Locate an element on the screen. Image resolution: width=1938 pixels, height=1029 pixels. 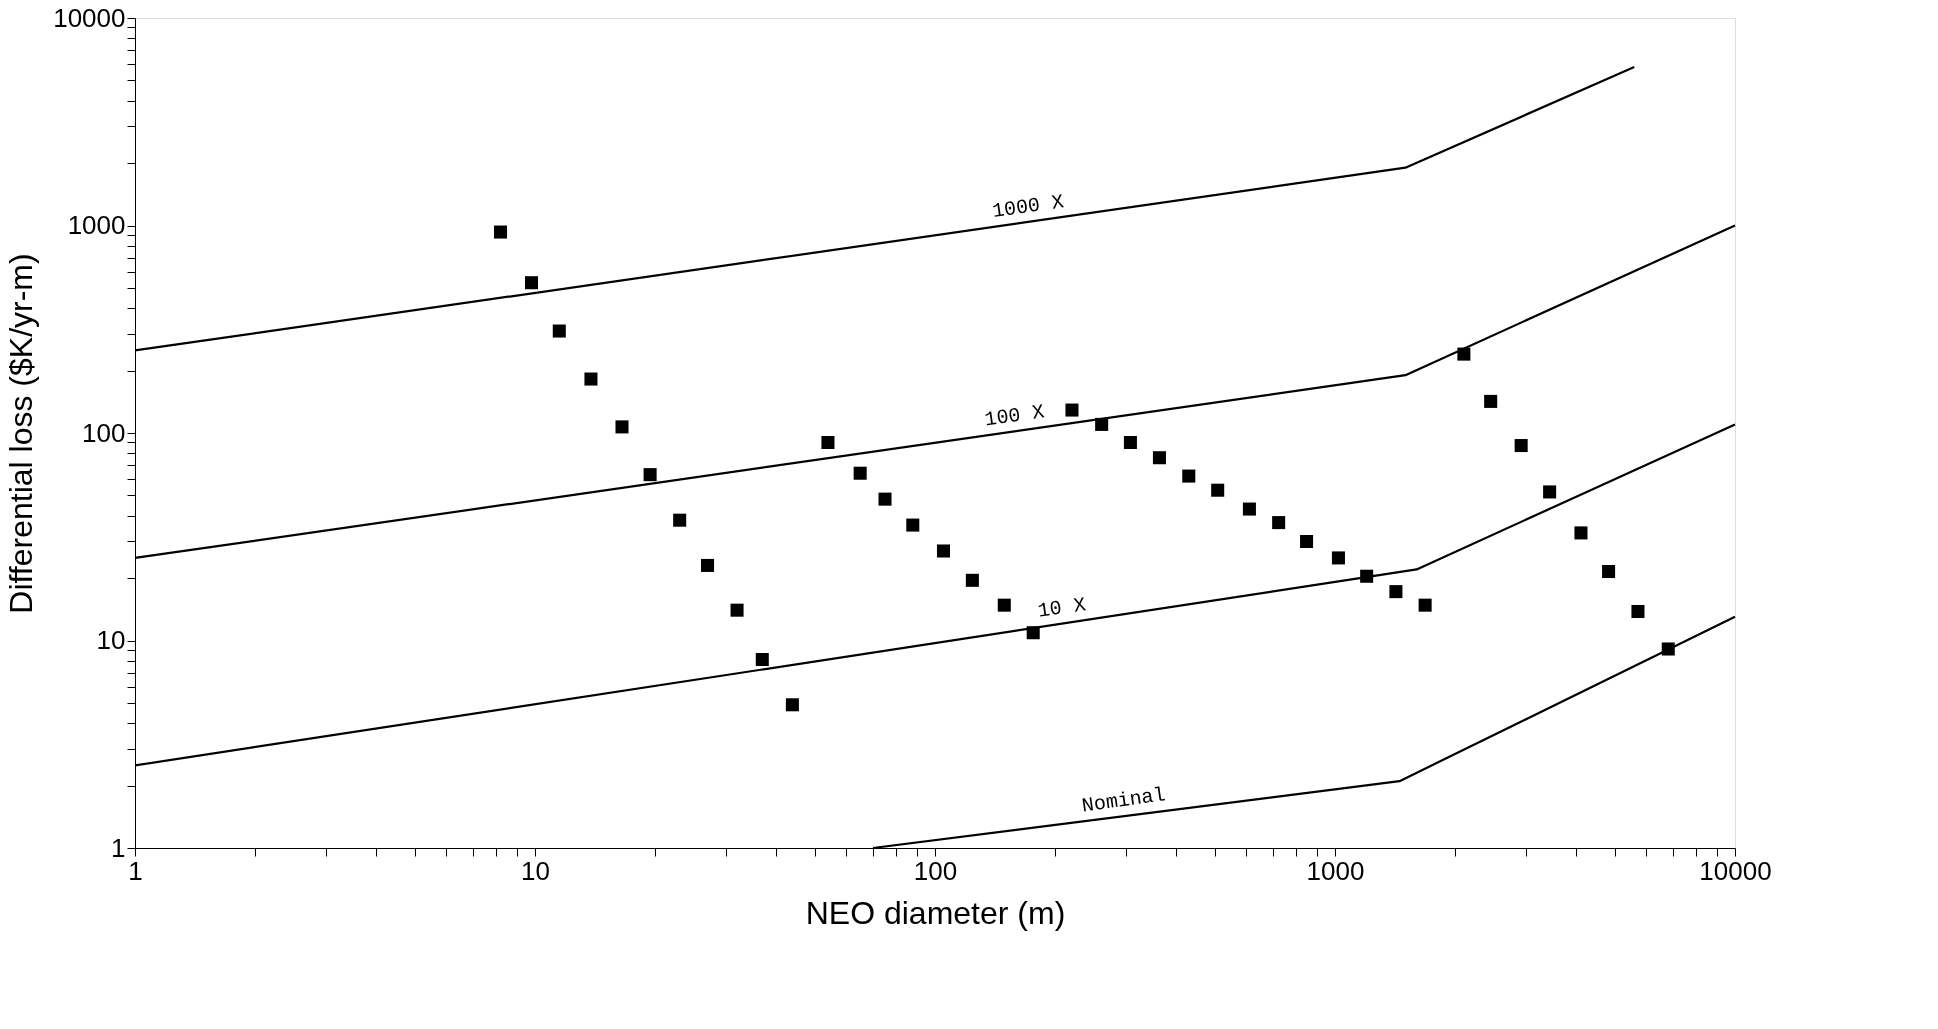
y-tick-label: 1000 is located at coordinates (96, 225).